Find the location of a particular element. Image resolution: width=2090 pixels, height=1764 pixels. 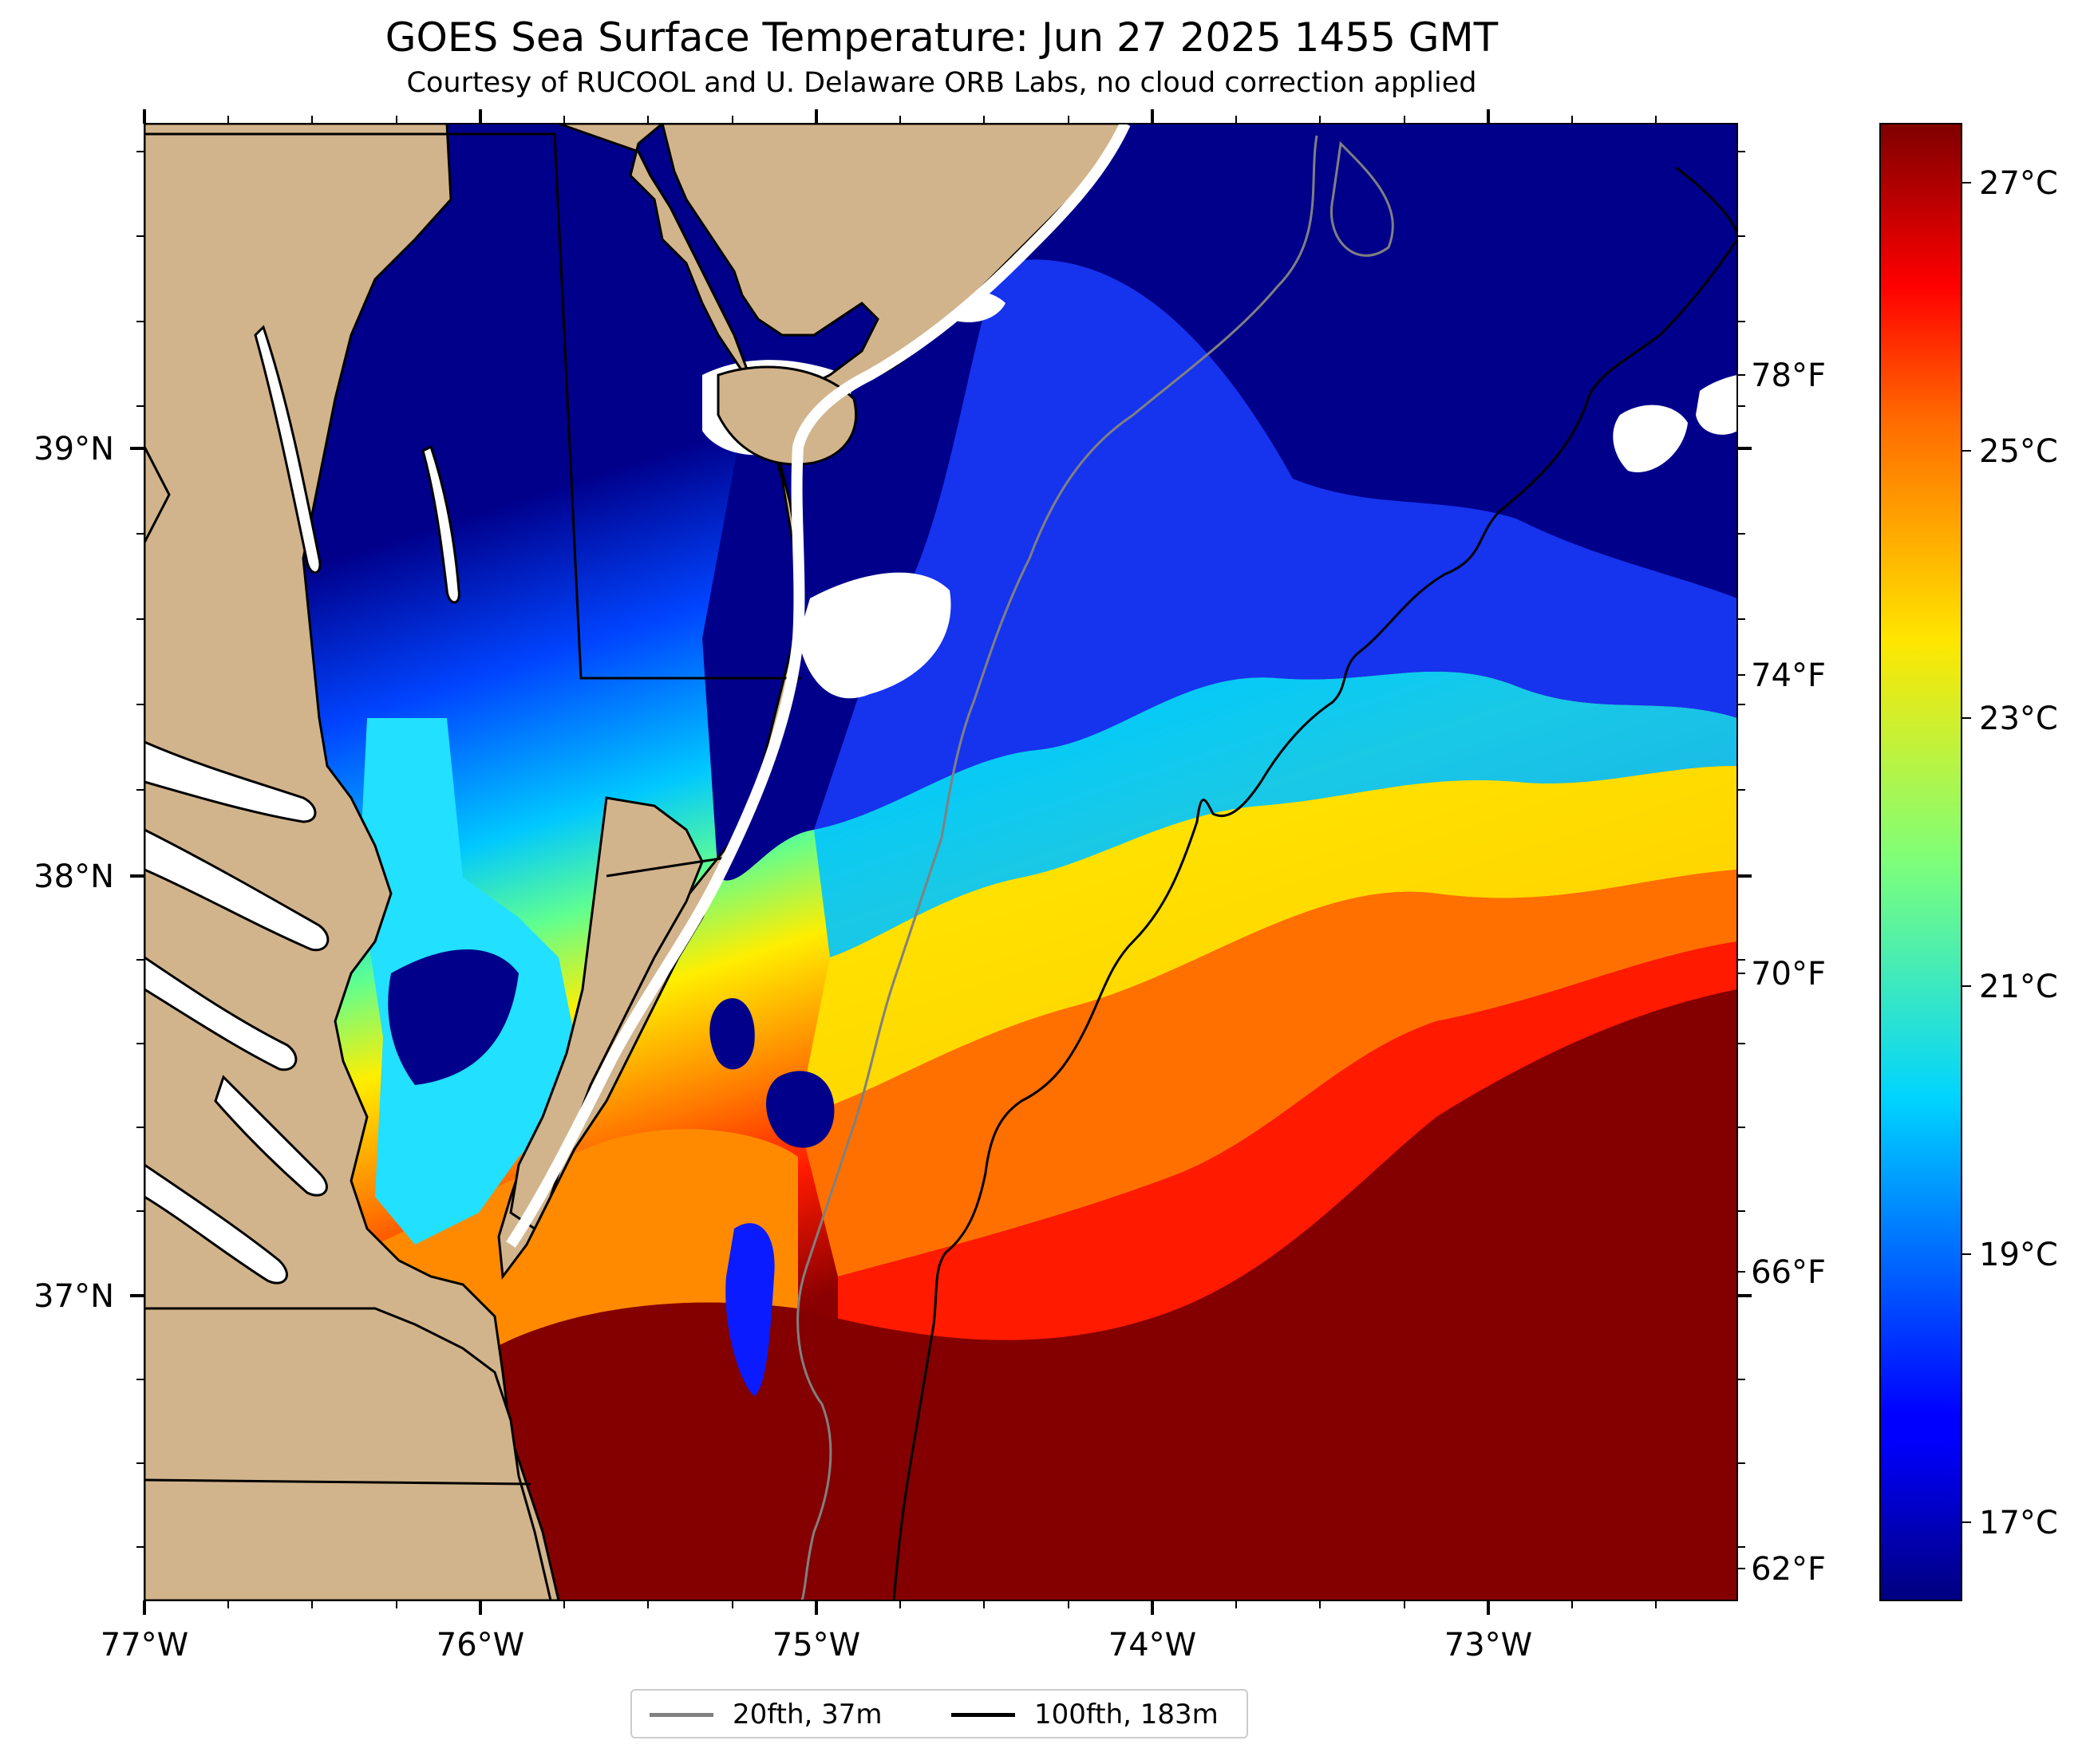

nearshore-warm-patch is located at coordinates (586, 1242).